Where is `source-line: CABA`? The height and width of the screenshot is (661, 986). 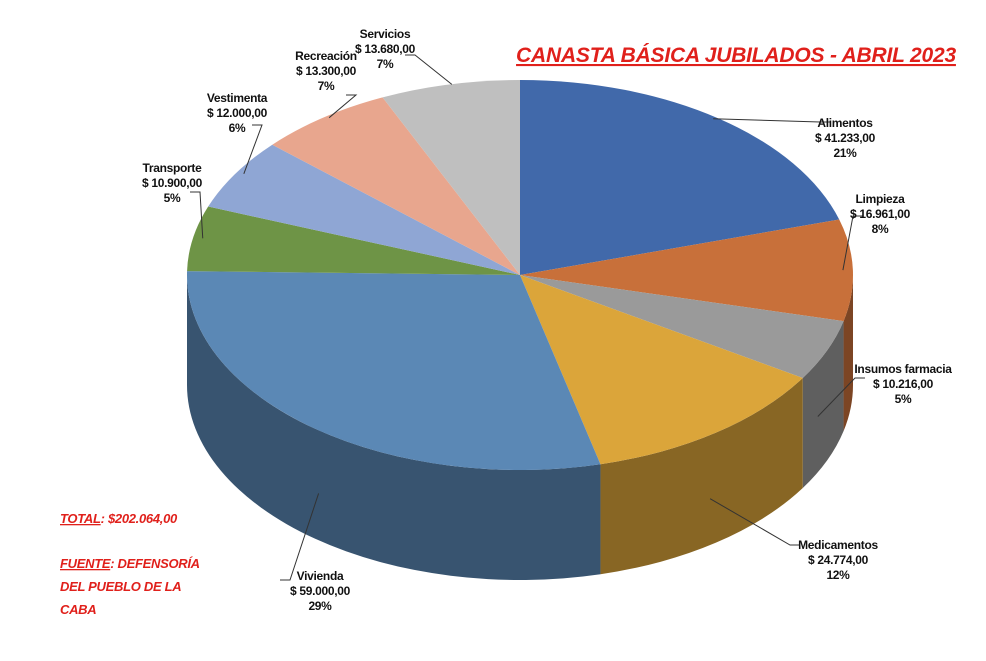 source-line: CABA is located at coordinates (78, 609).